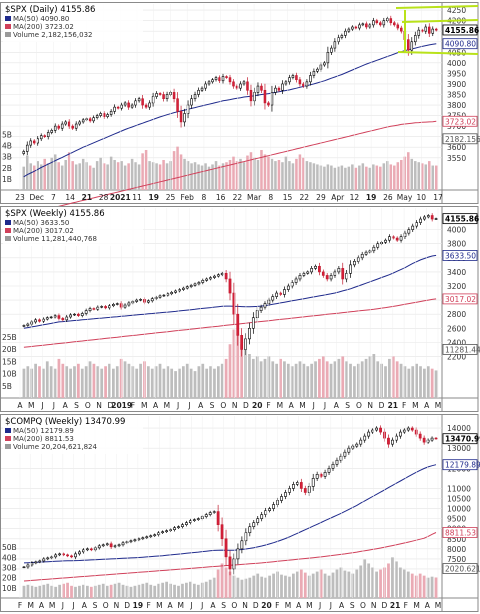 The height and width of the screenshot is (614, 480). Describe the element at coordinates (459, 488) in the screenshot. I see `price-tick-label: 11000` at that location.